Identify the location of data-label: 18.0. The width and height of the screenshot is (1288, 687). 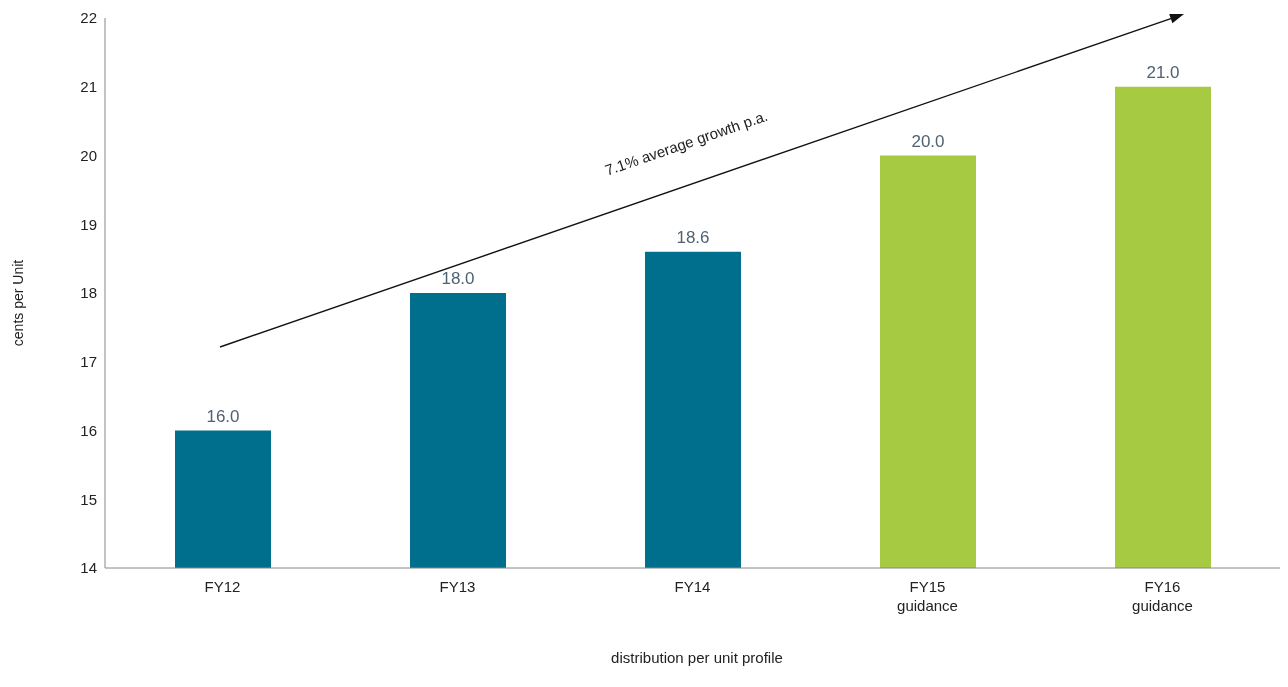
(458, 278).